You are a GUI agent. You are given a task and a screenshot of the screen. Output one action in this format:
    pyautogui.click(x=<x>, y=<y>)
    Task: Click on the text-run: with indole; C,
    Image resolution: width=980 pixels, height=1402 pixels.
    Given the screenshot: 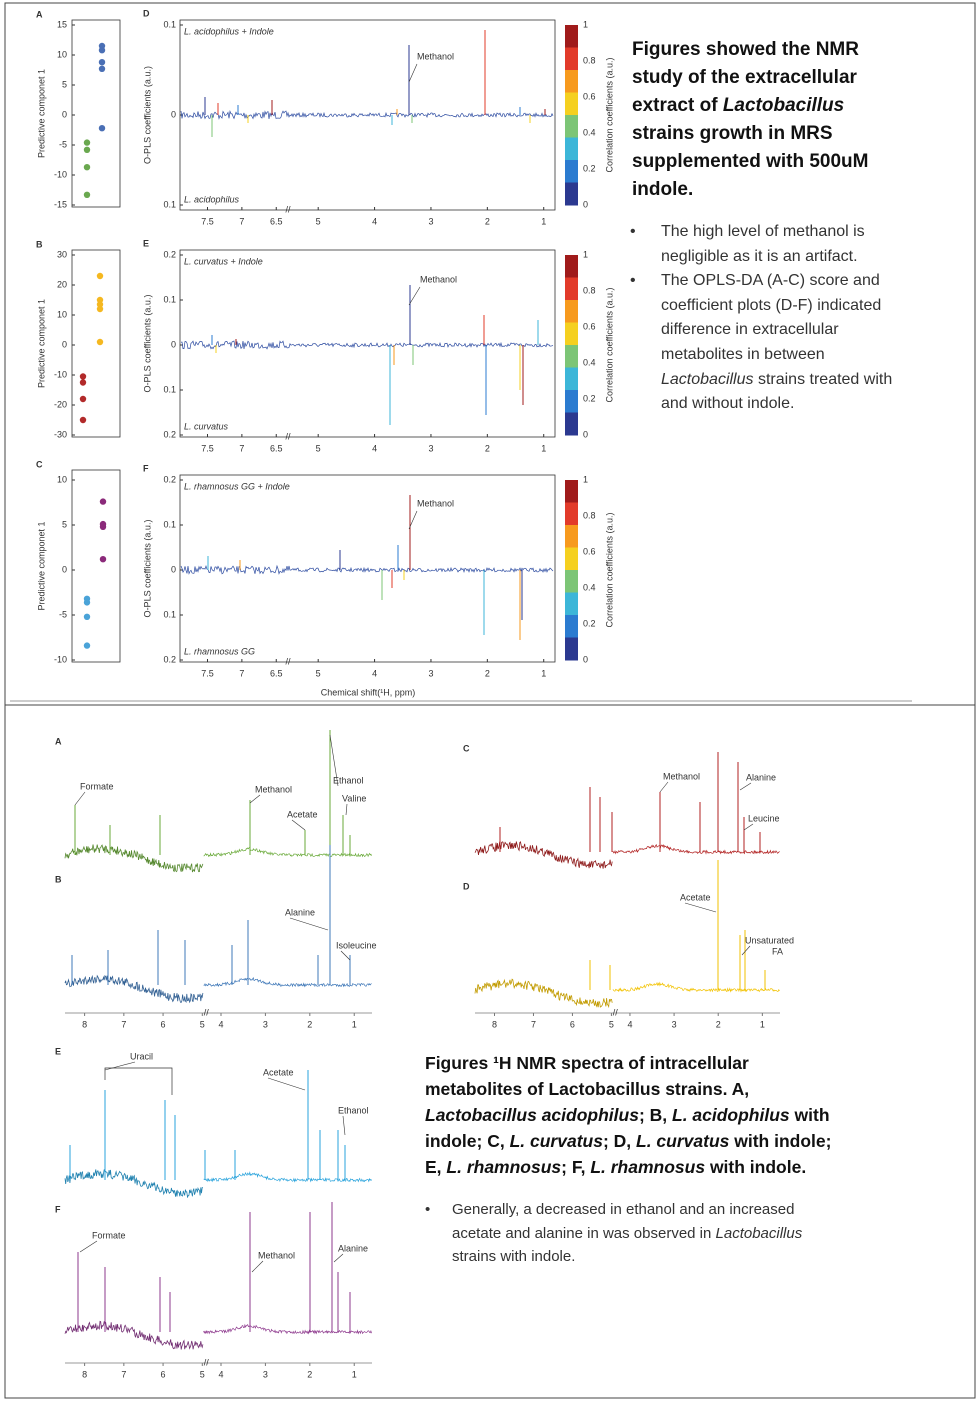 What is the action you would take?
    pyautogui.click(x=627, y=1128)
    